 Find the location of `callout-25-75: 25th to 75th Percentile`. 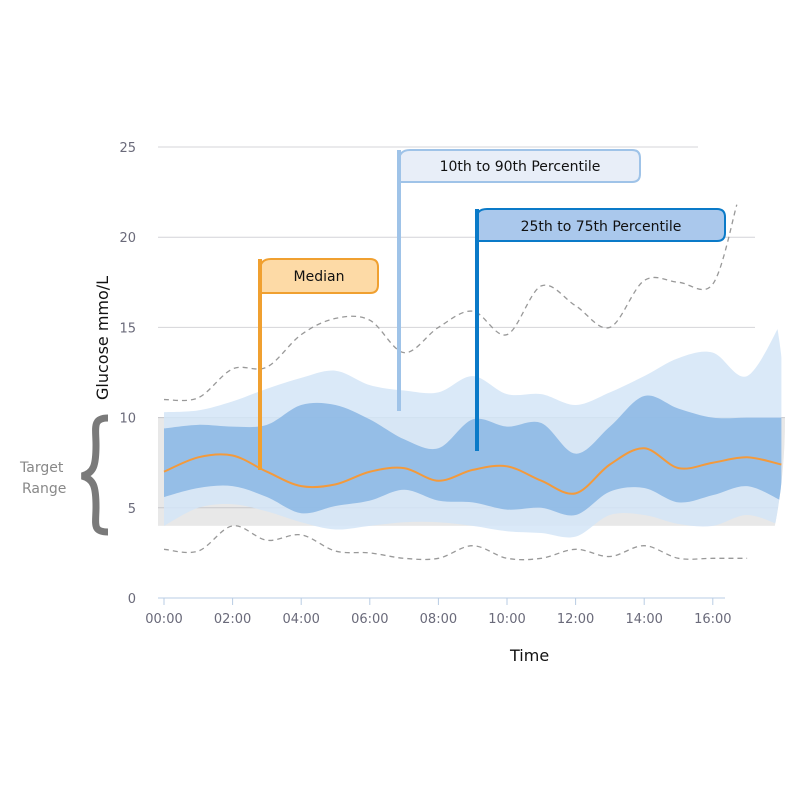

callout-25-75: 25th to 75th Percentile is located at coordinates (600, 329).